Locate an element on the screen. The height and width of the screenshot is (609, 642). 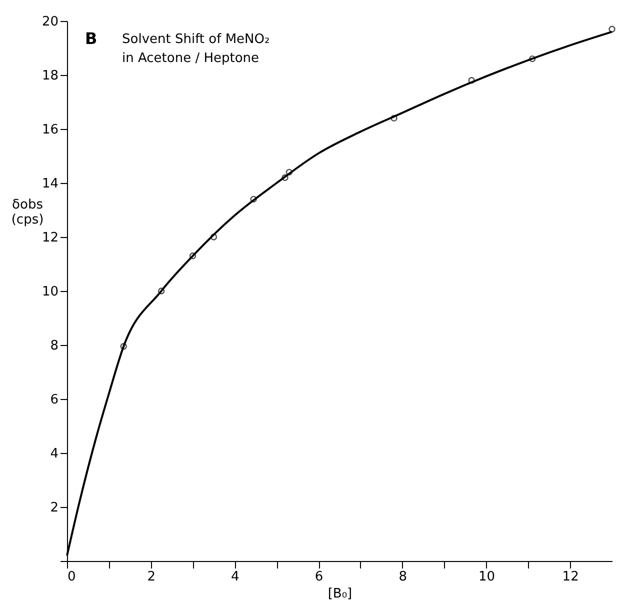
x-tick-label: 6 is located at coordinates (319, 577).